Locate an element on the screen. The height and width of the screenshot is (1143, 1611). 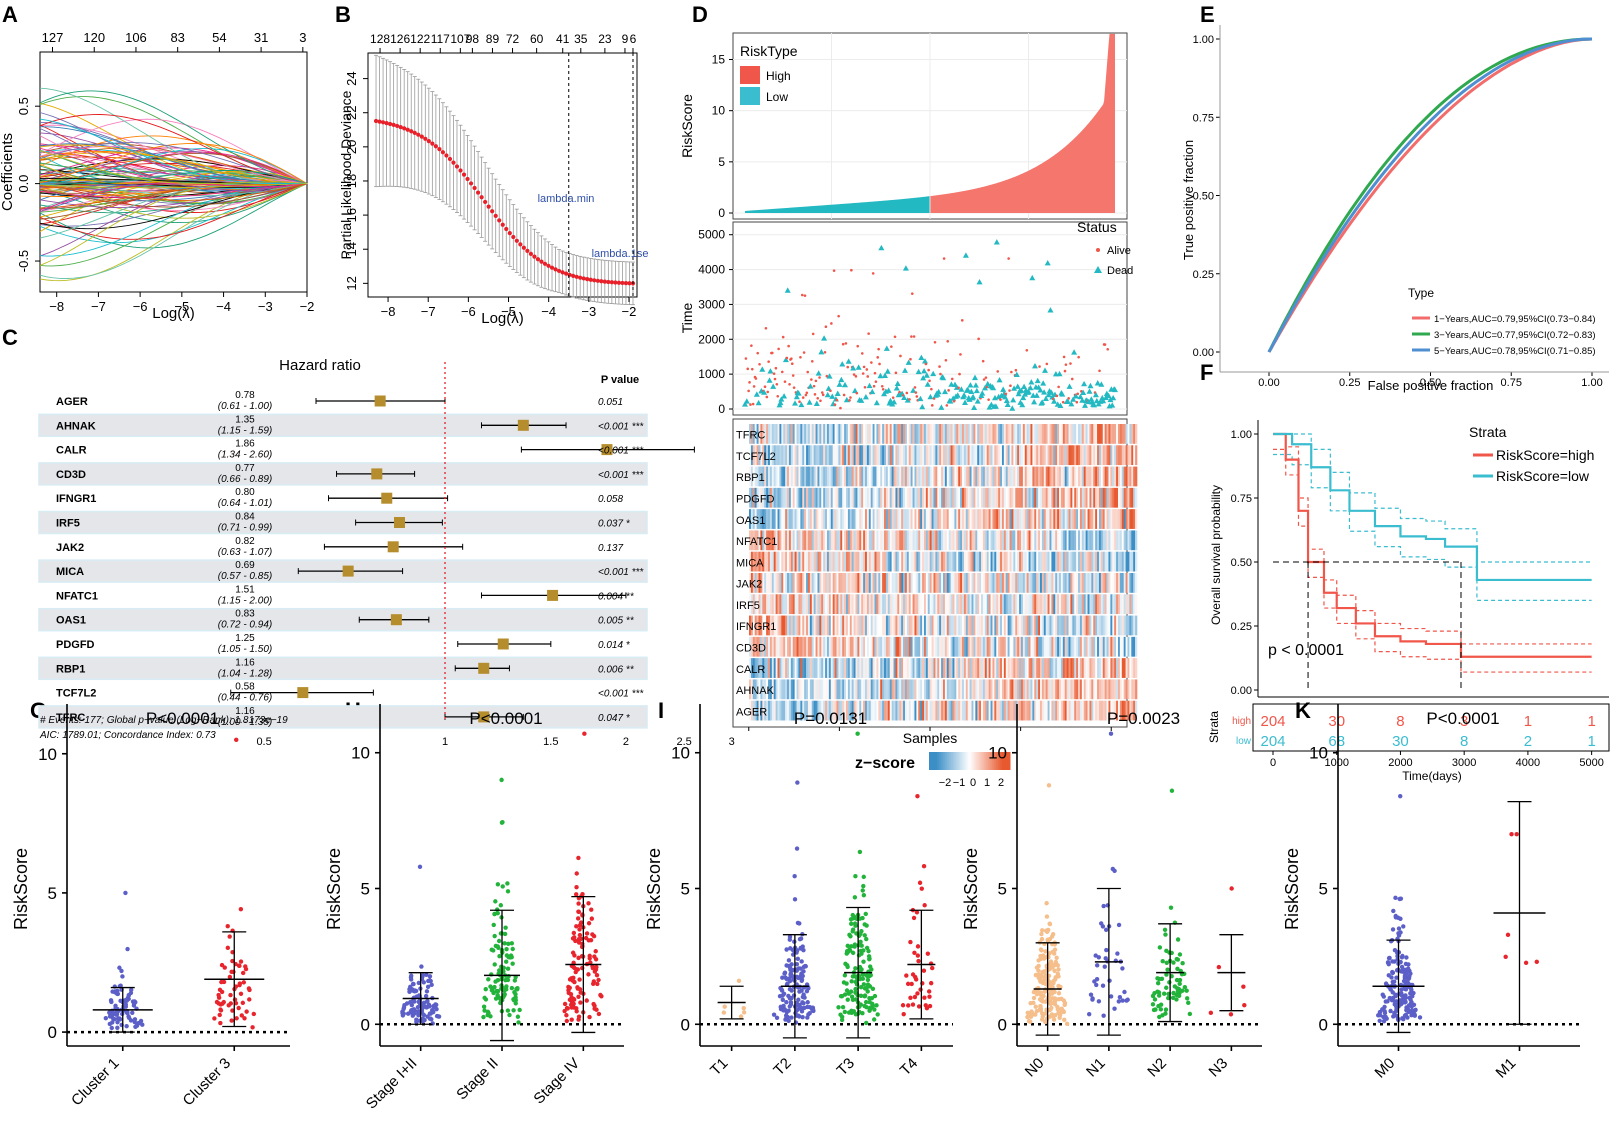
legend-low-swatch is located at coordinates (750, 96).